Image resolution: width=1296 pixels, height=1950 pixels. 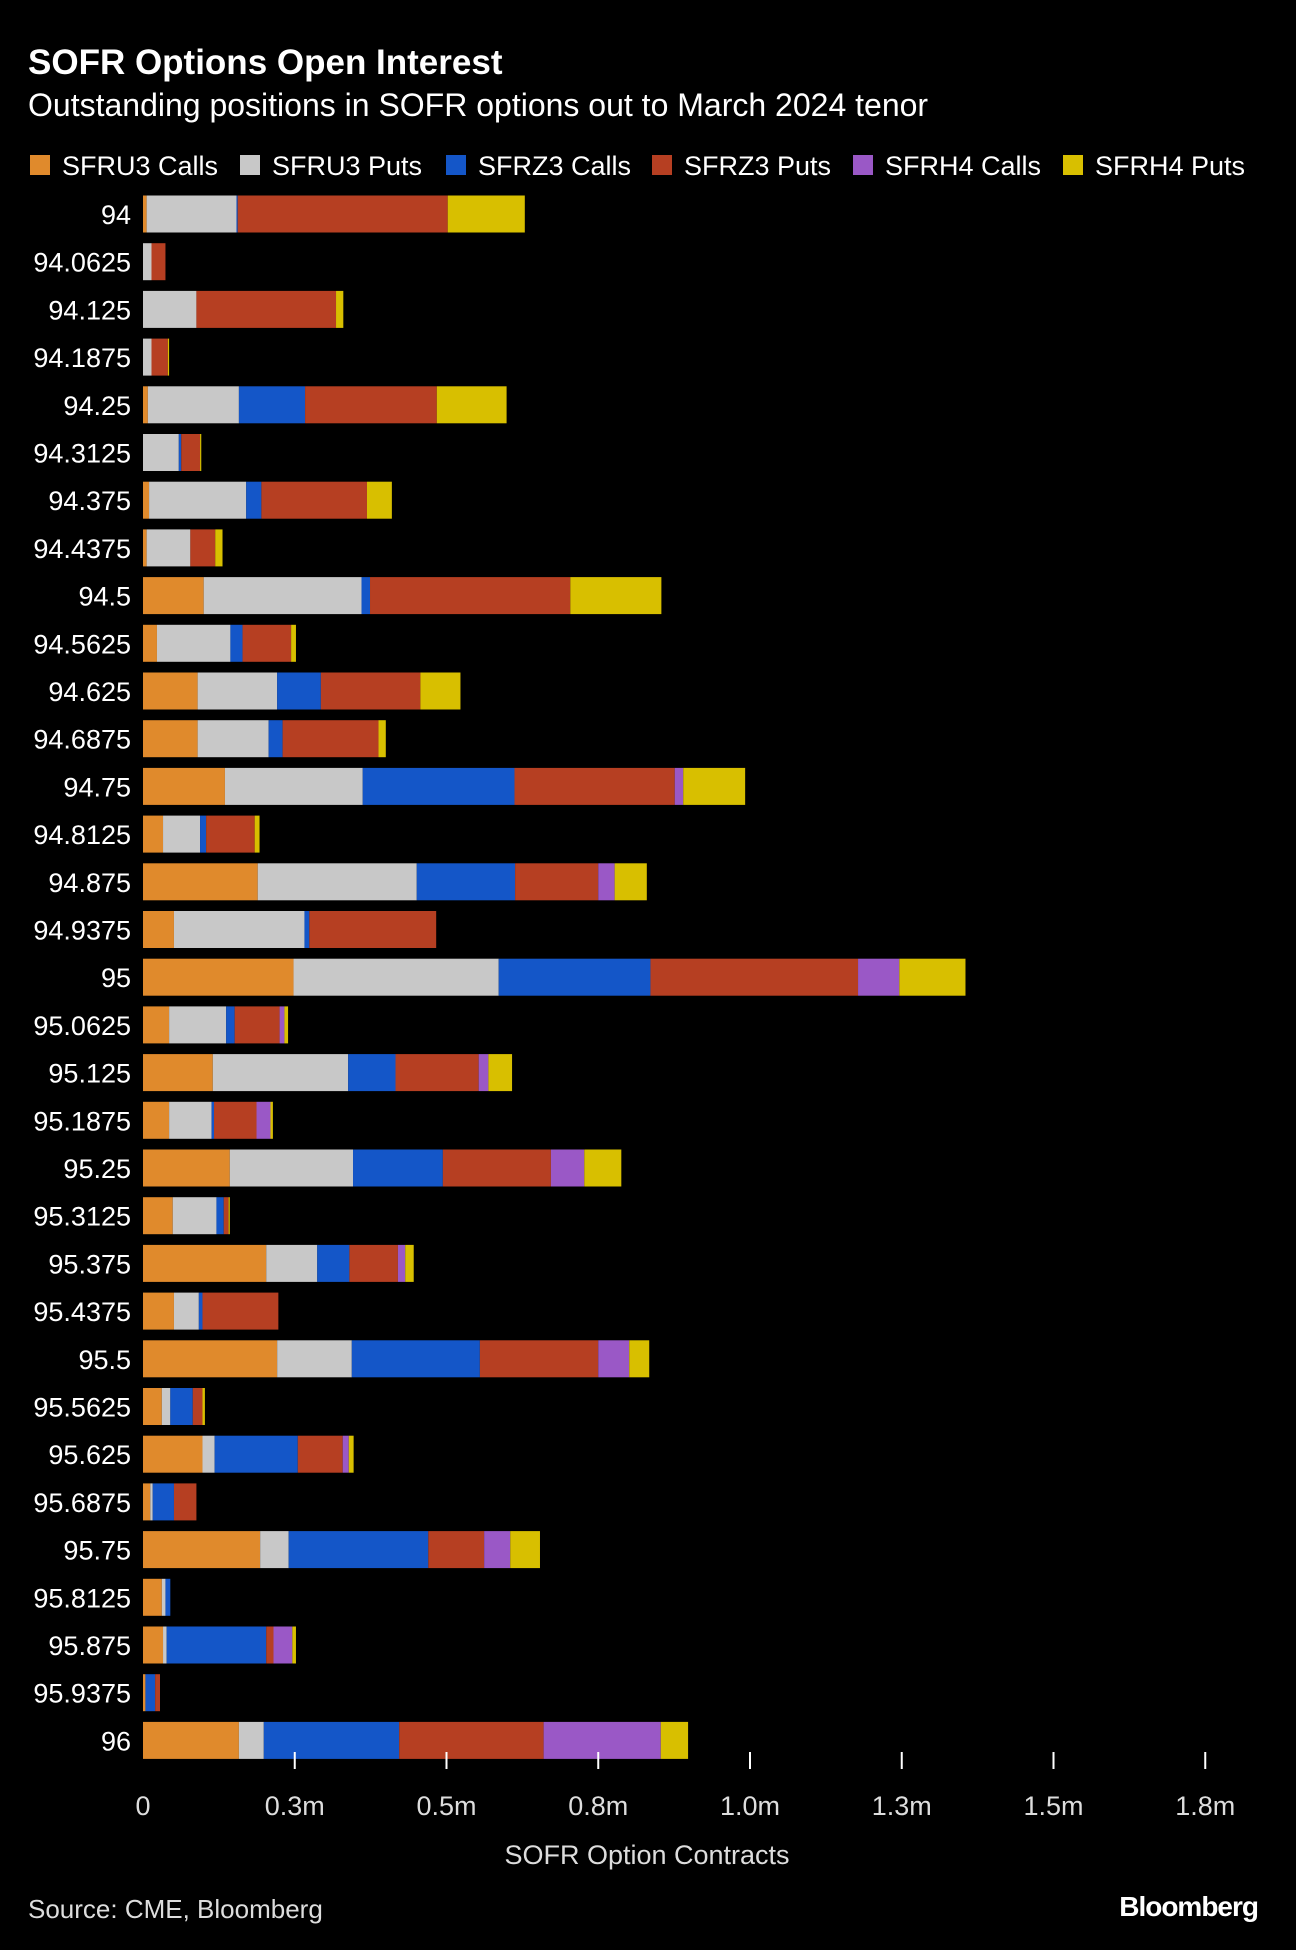 What do you see at coordinates (97, 406) in the screenshot?
I see `y-tick-label: 94.25` at bounding box center [97, 406].